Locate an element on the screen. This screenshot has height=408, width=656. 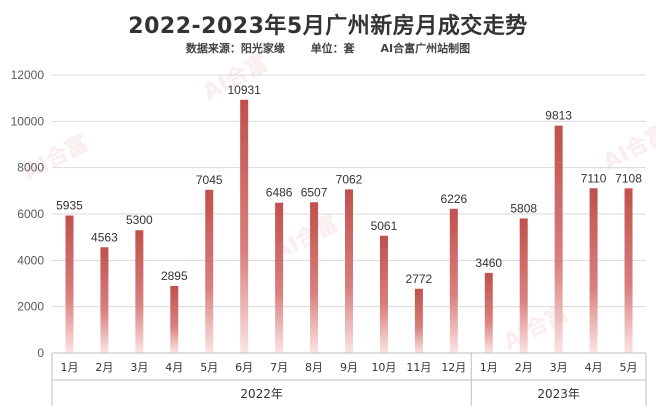
unit-label: 单位：套 is located at coordinates (332, 48).